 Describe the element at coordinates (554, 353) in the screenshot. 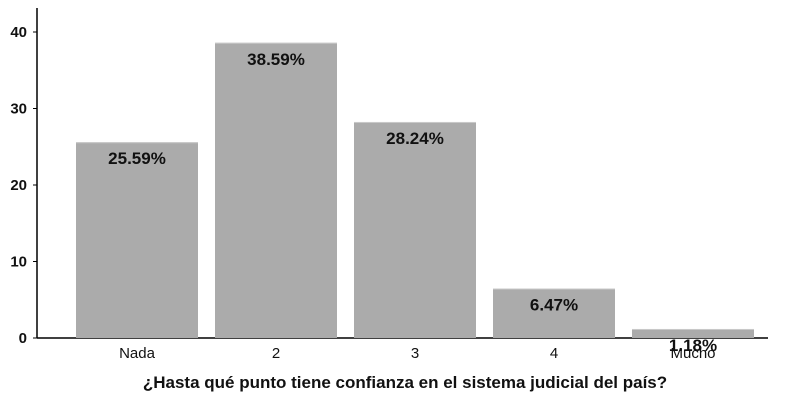

I see `x-tick-label: 4` at that location.